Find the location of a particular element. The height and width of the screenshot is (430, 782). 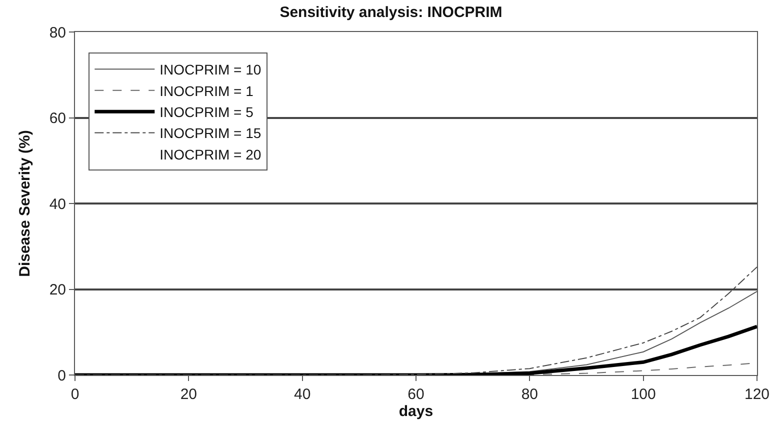

x-tick-label: 60 is located at coordinates (416, 394).